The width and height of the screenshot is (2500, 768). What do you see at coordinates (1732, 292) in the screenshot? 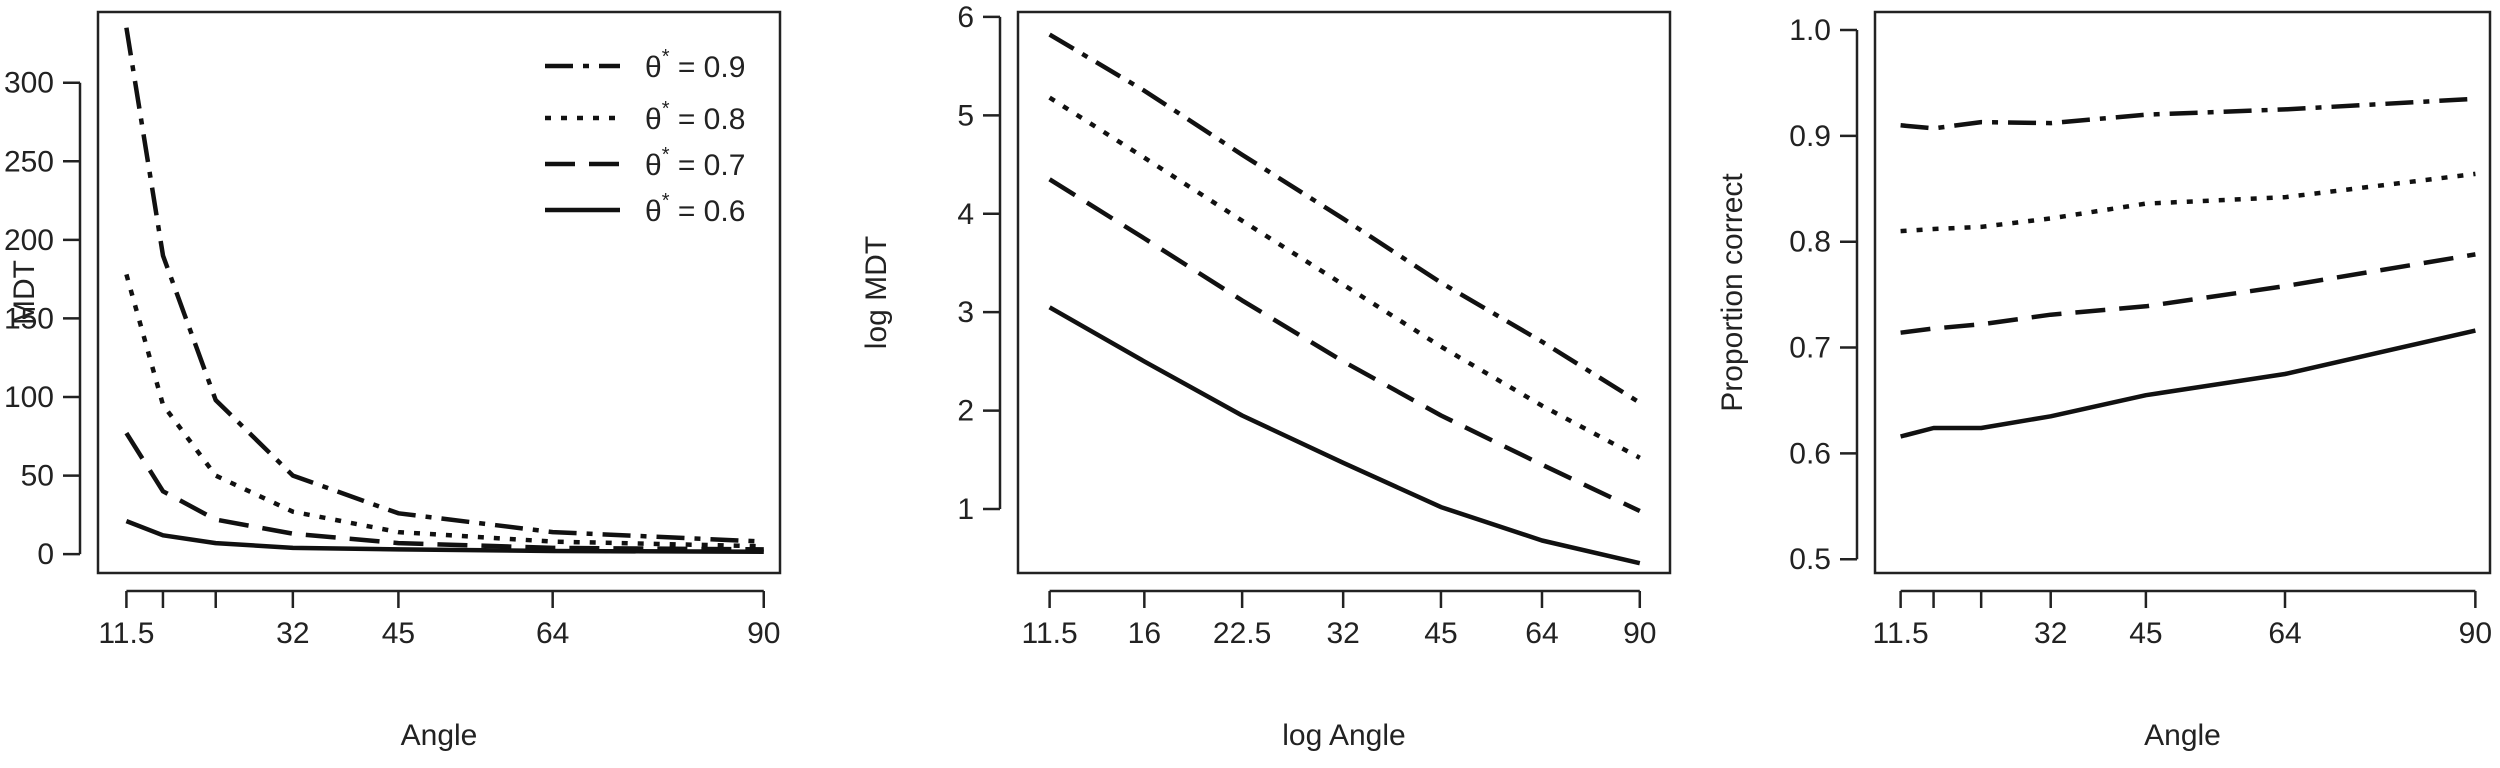
I see `y-axis-title: Proportion correct` at bounding box center [1732, 292].